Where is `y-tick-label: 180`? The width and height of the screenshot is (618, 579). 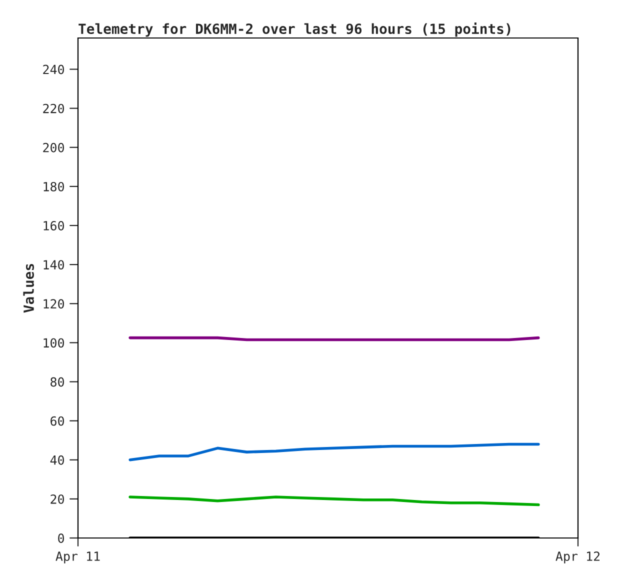
y-tick-label: 180 is located at coordinates (54, 187).